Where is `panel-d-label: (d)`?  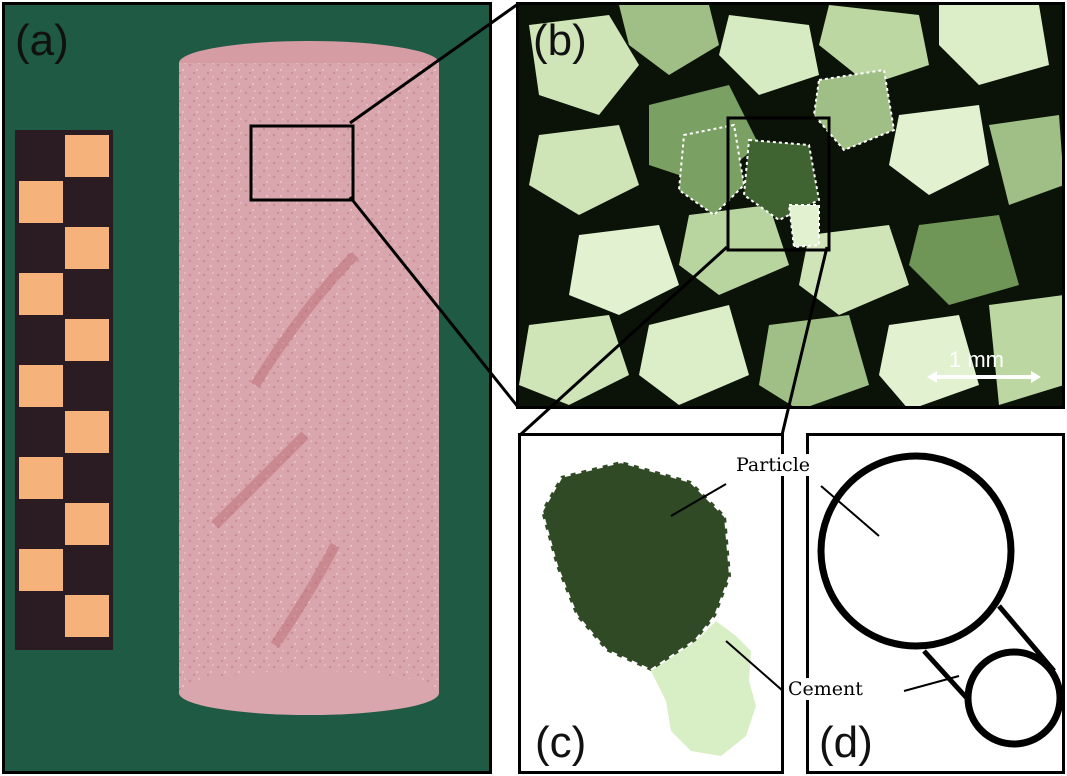
panel-d-label: (d) is located at coordinates (846, 742).